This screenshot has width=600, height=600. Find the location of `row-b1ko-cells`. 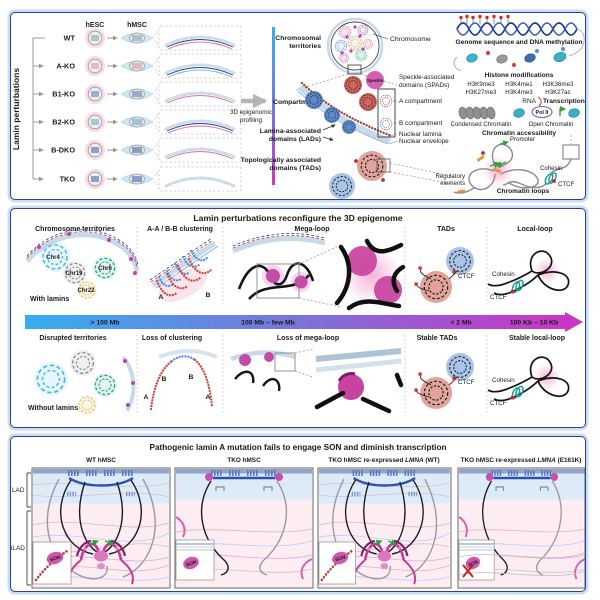

row-b1ko-cells is located at coordinates (163, 94).